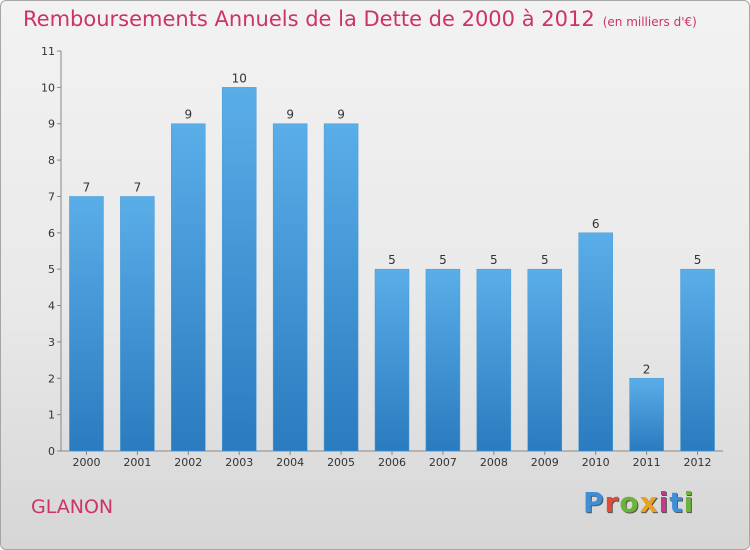 The image size is (750, 550). I want to click on logo-letter: r, so click(612, 502).